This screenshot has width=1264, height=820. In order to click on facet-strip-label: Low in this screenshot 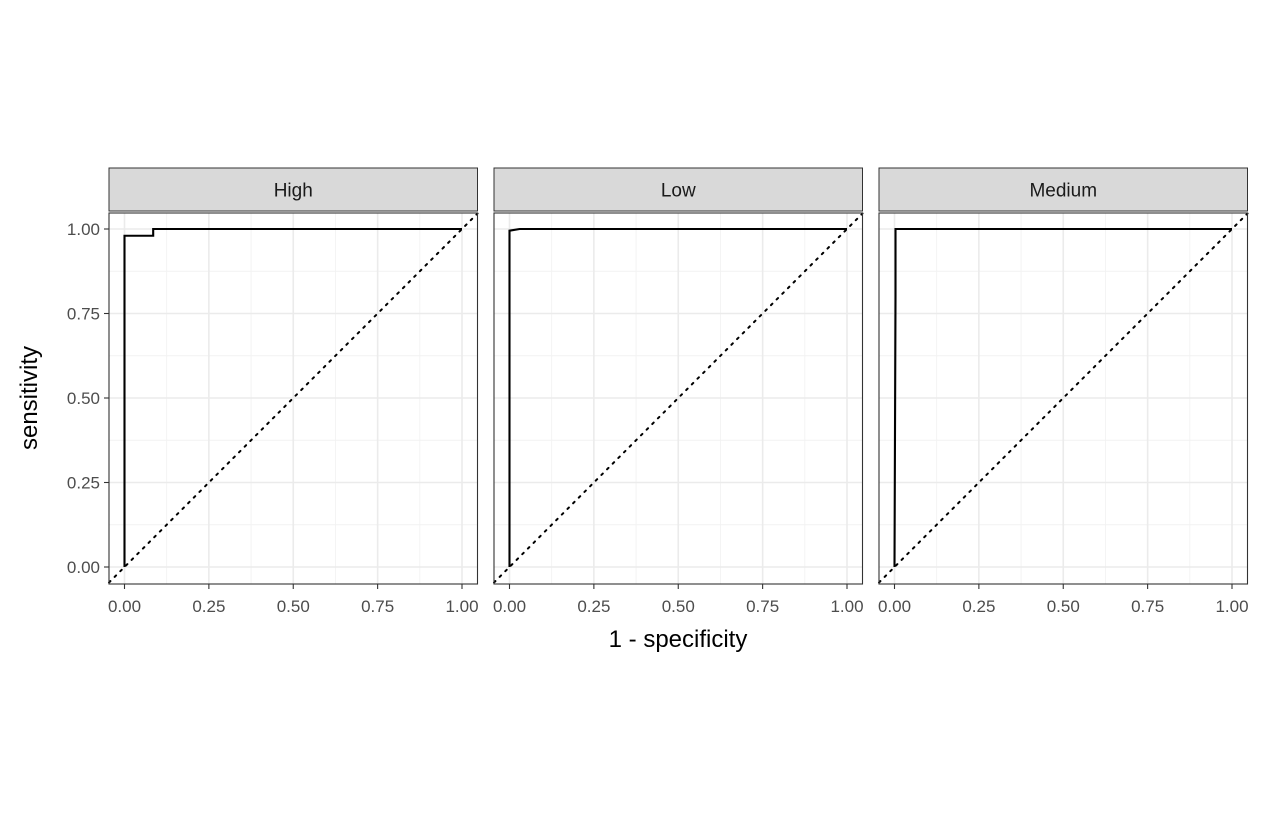, I will do `click(678, 191)`.